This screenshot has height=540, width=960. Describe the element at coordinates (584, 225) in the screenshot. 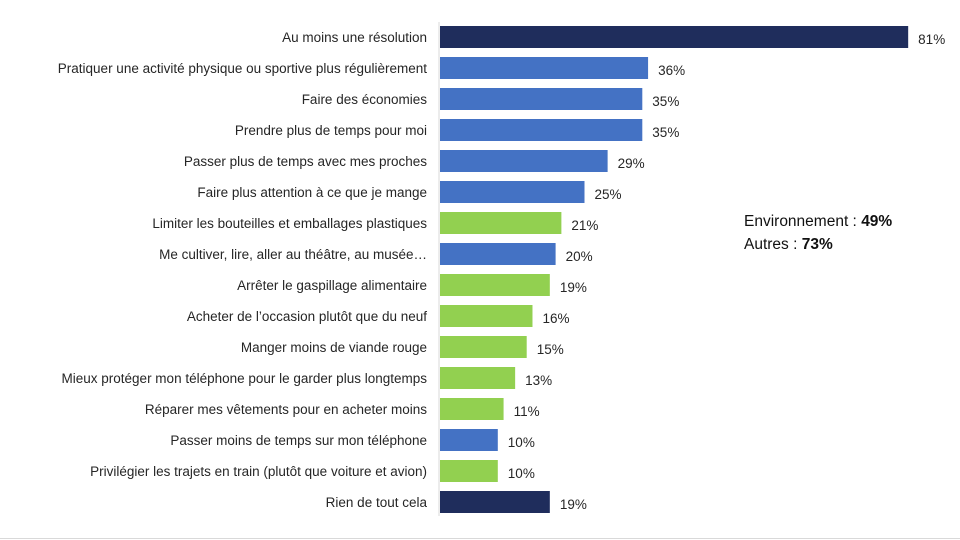

I see `value-label: 21%` at that location.